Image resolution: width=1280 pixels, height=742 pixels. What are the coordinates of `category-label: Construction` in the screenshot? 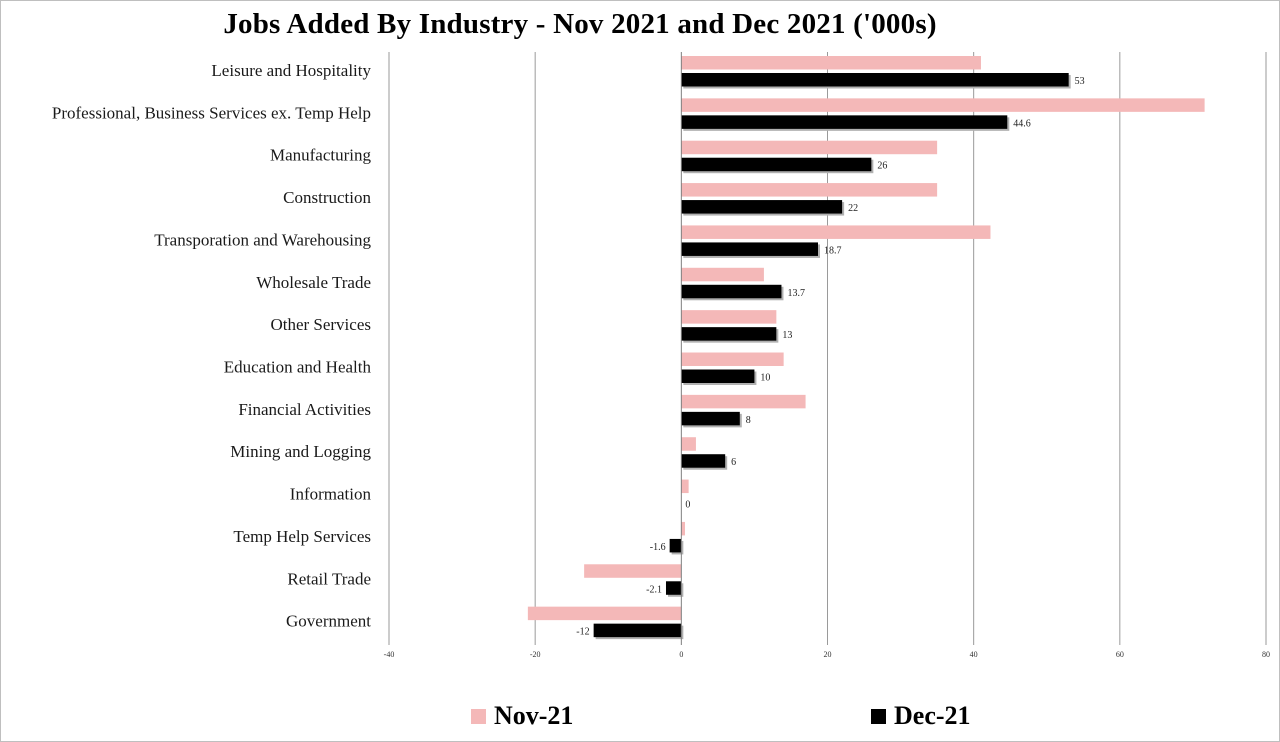 It's located at (327, 197).